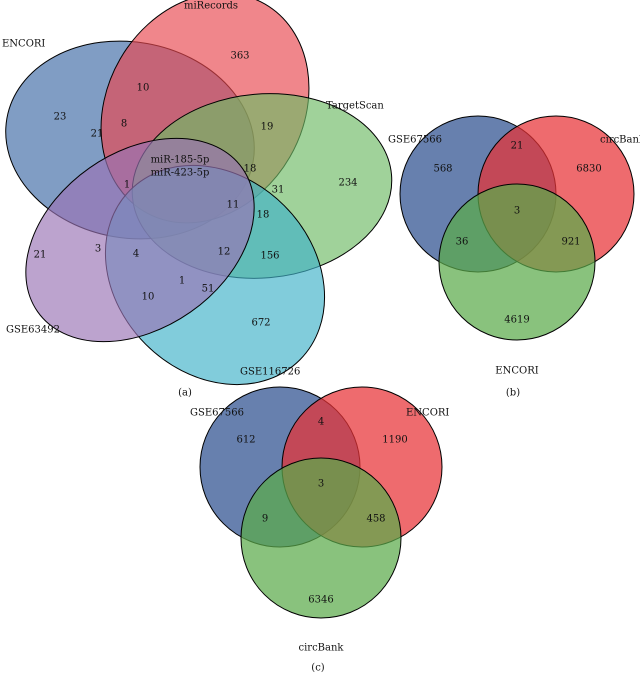 Image resolution: width=640 pixels, height=678 pixels. I want to click on region-count: 9, so click(265, 519).